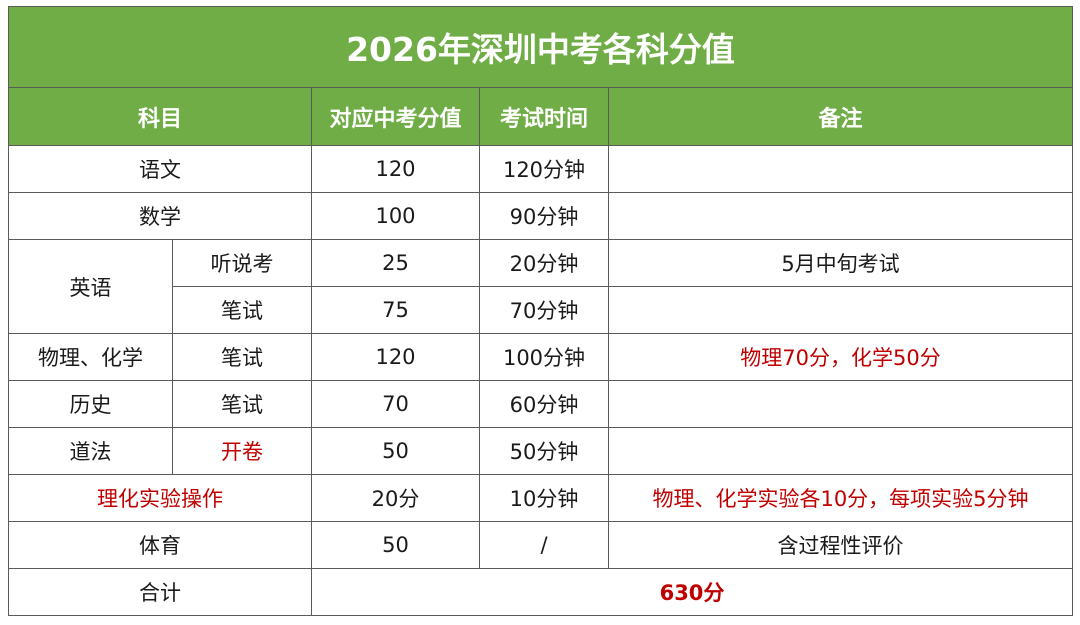  What do you see at coordinates (544, 116) in the screenshot?
I see `header-time: 考试时间` at bounding box center [544, 116].